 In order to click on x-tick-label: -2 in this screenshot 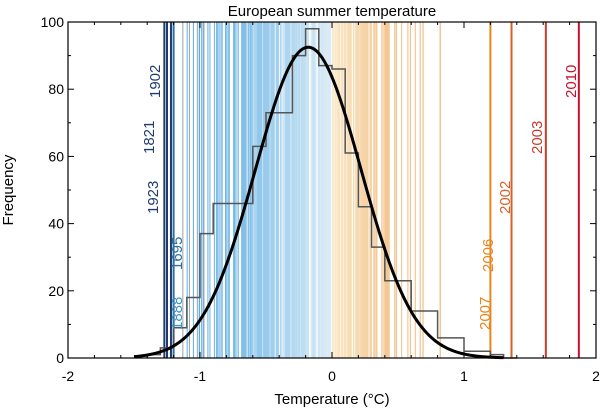, I will do `click(68, 376)`.